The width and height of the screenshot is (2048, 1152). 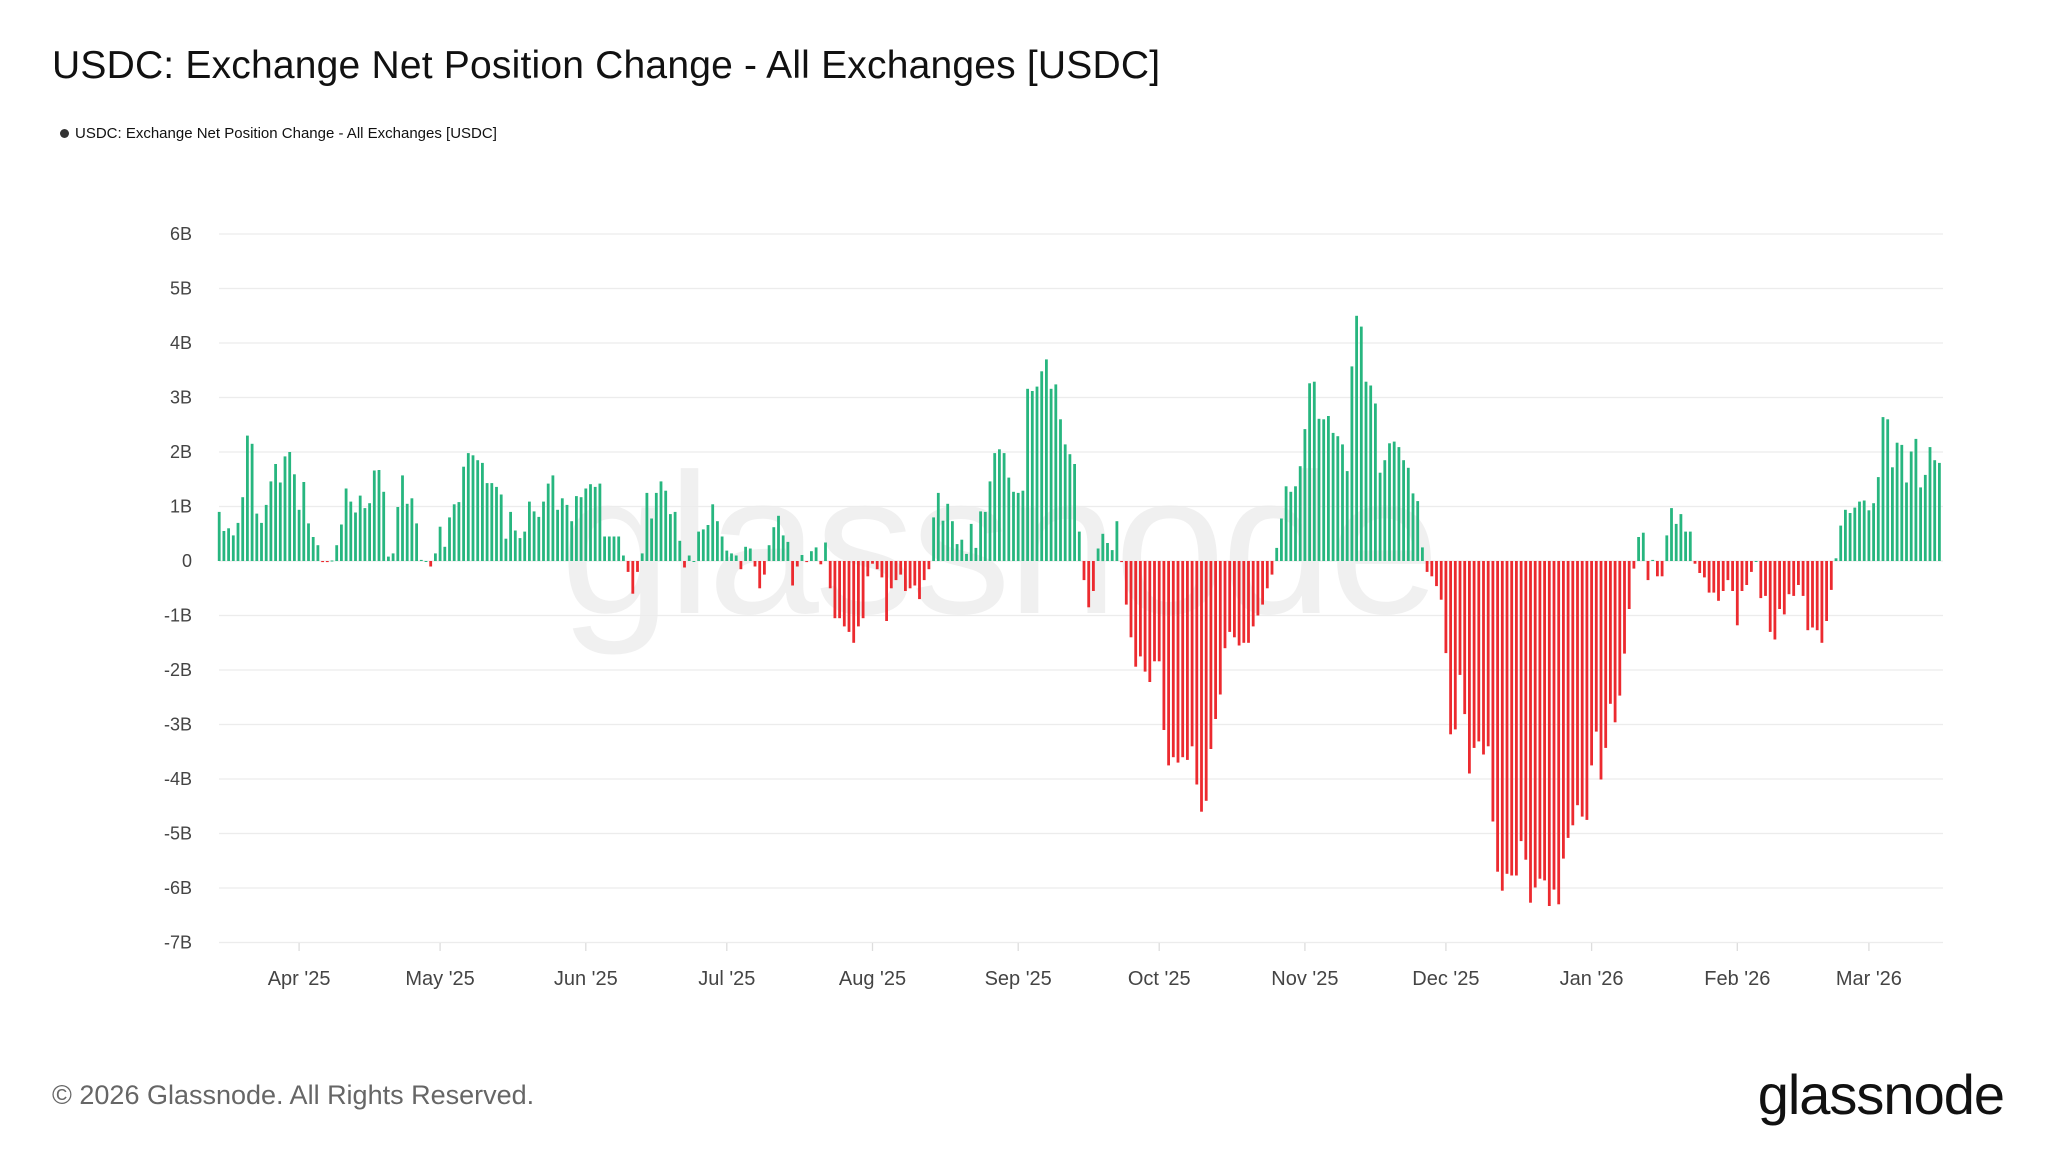 I want to click on x-tick-label: Sep '25, so click(x=1018, y=979).